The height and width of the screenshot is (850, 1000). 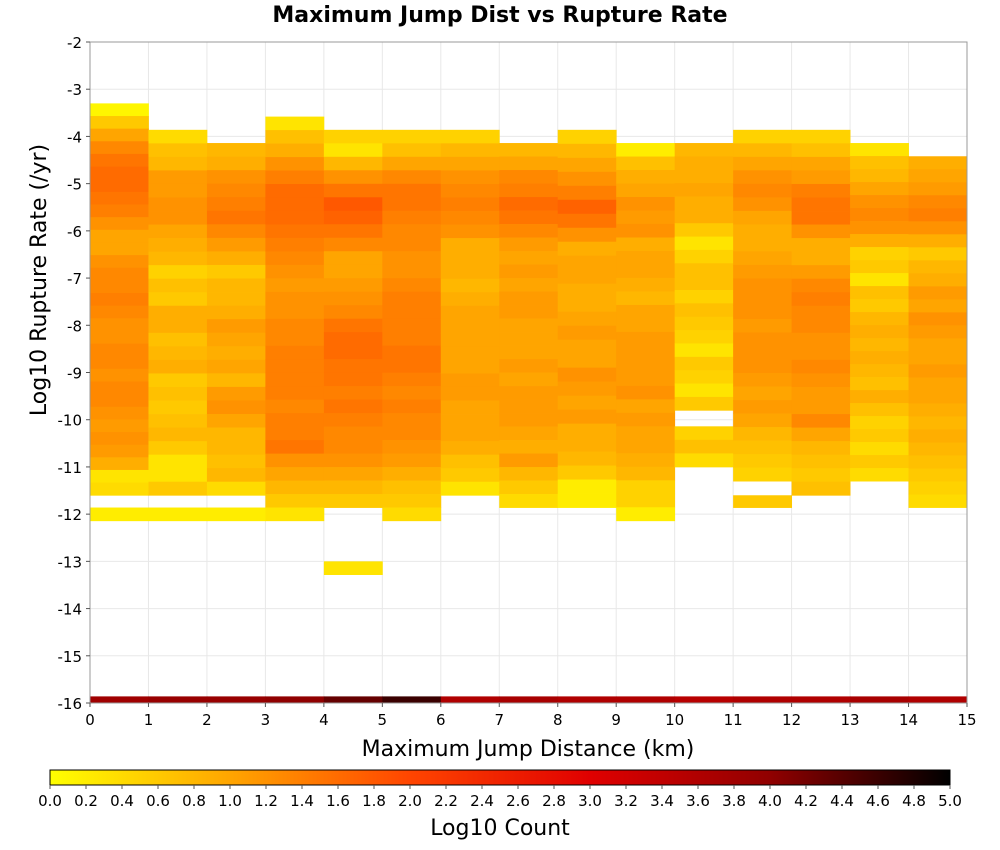 What do you see at coordinates (266, 720) in the screenshot?
I see `x-tick-label: 3` at bounding box center [266, 720].